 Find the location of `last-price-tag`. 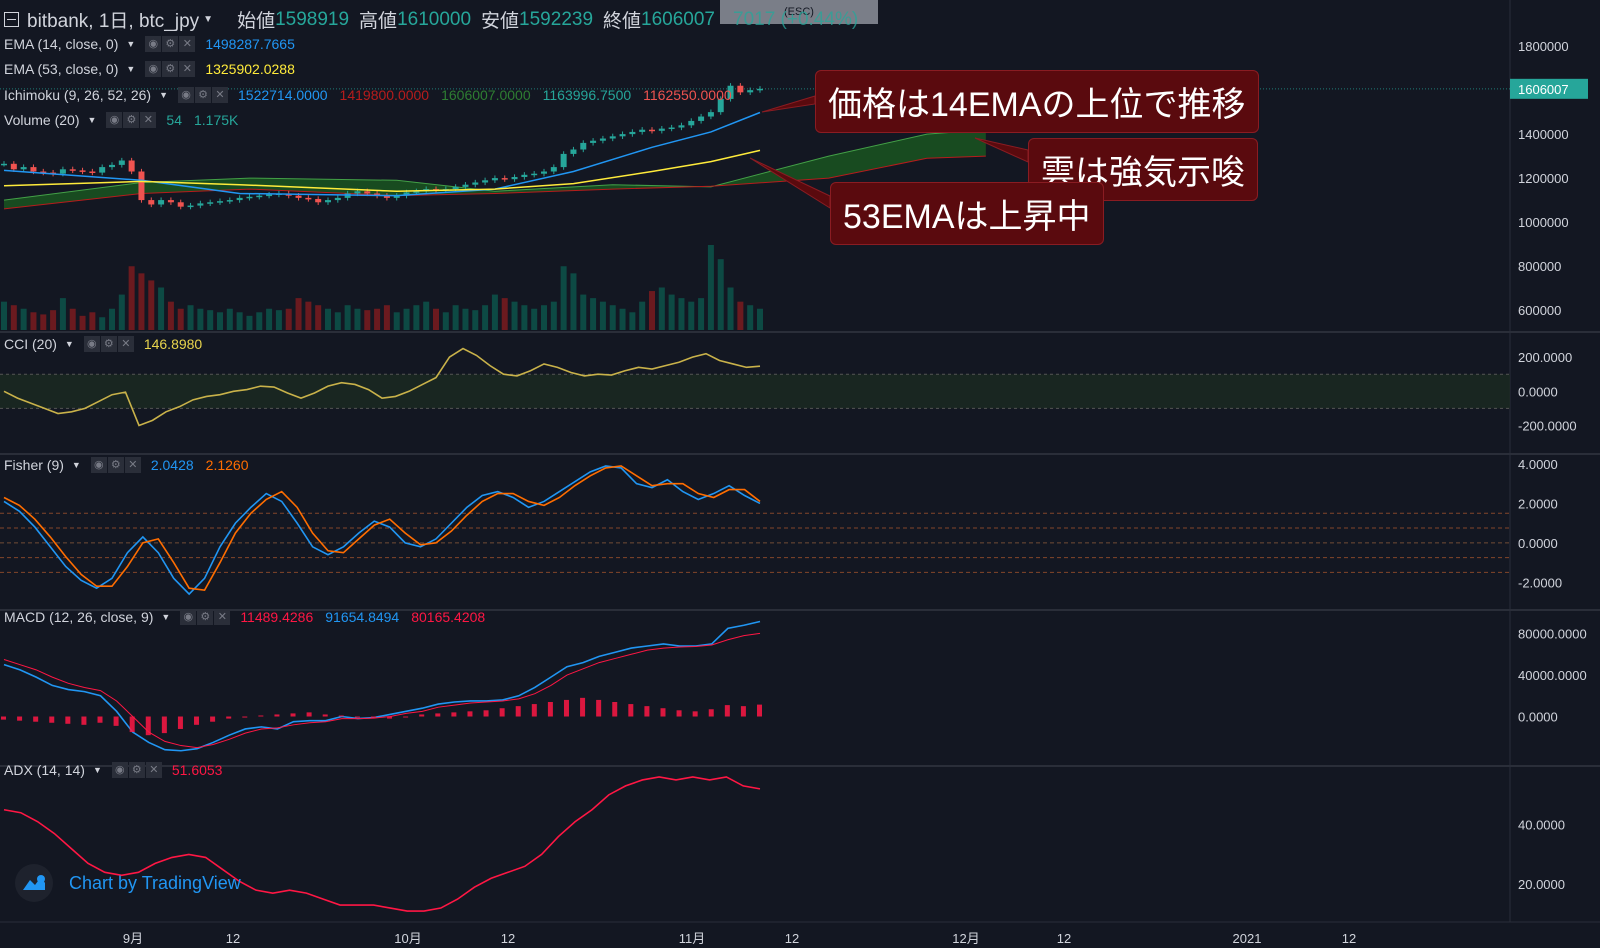

last-price-tag is located at coordinates (1549, 88).